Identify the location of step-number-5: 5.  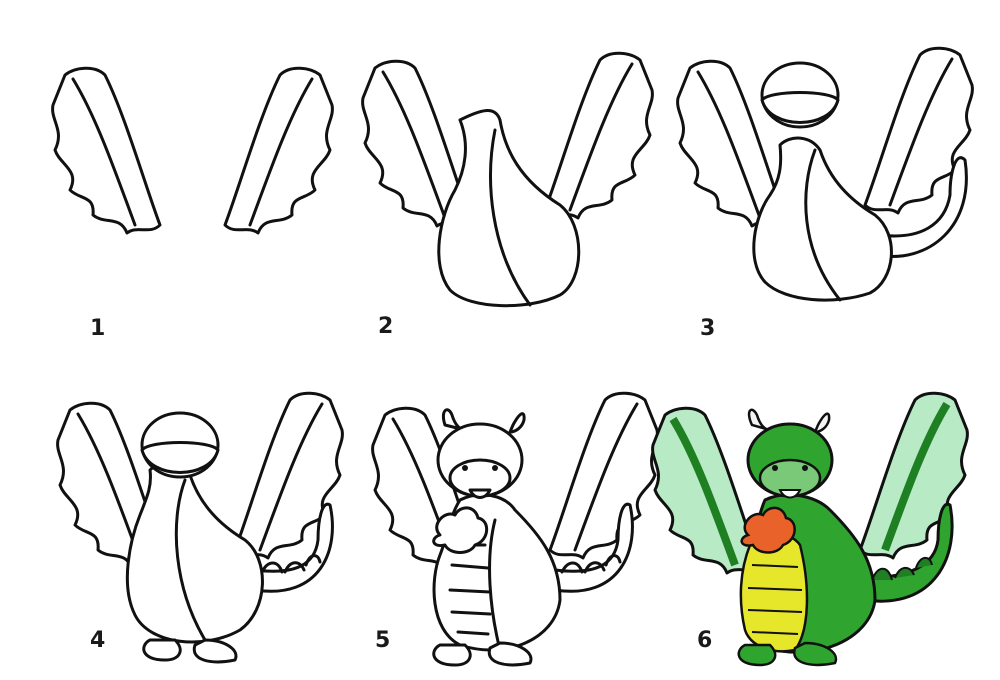
(383, 640).